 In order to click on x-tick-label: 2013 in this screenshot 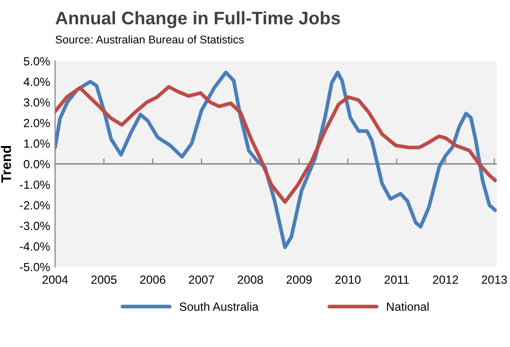, I will do `click(494, 279)`.